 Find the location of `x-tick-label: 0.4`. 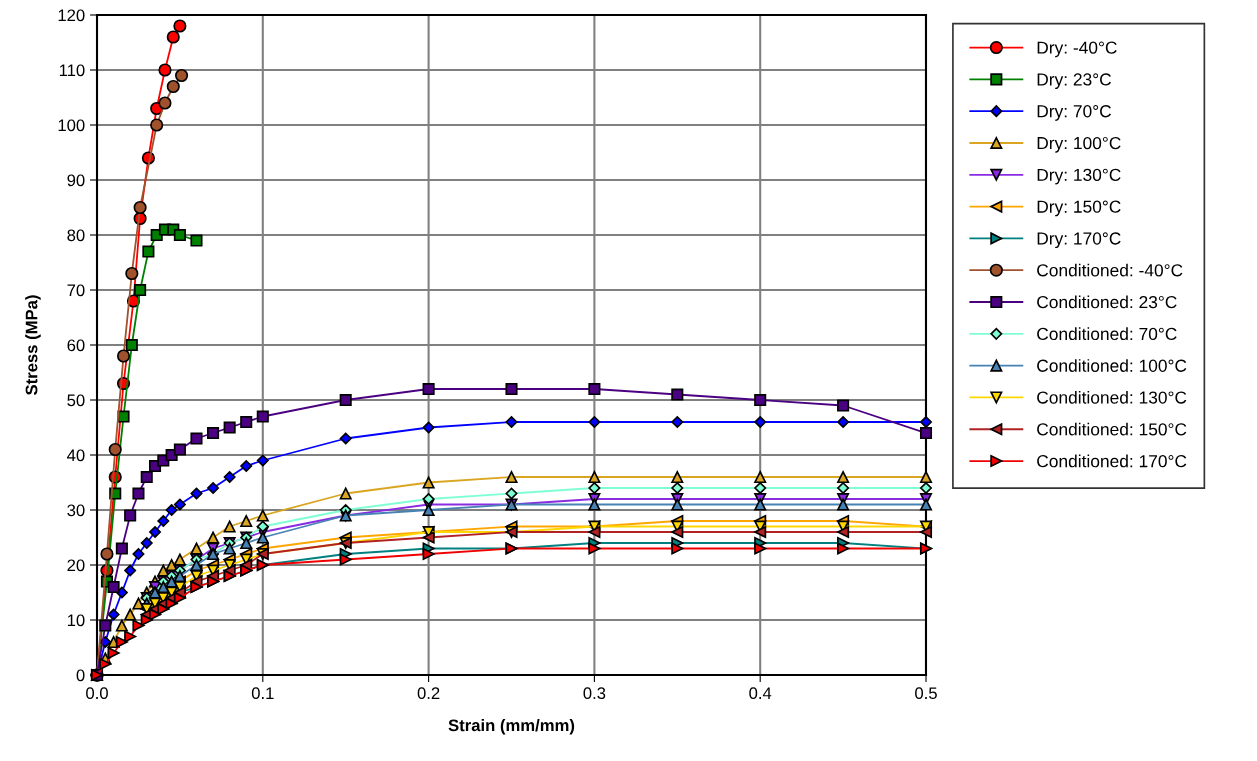

x-tick-label: 0.4 is located at coordinates (760, 693).